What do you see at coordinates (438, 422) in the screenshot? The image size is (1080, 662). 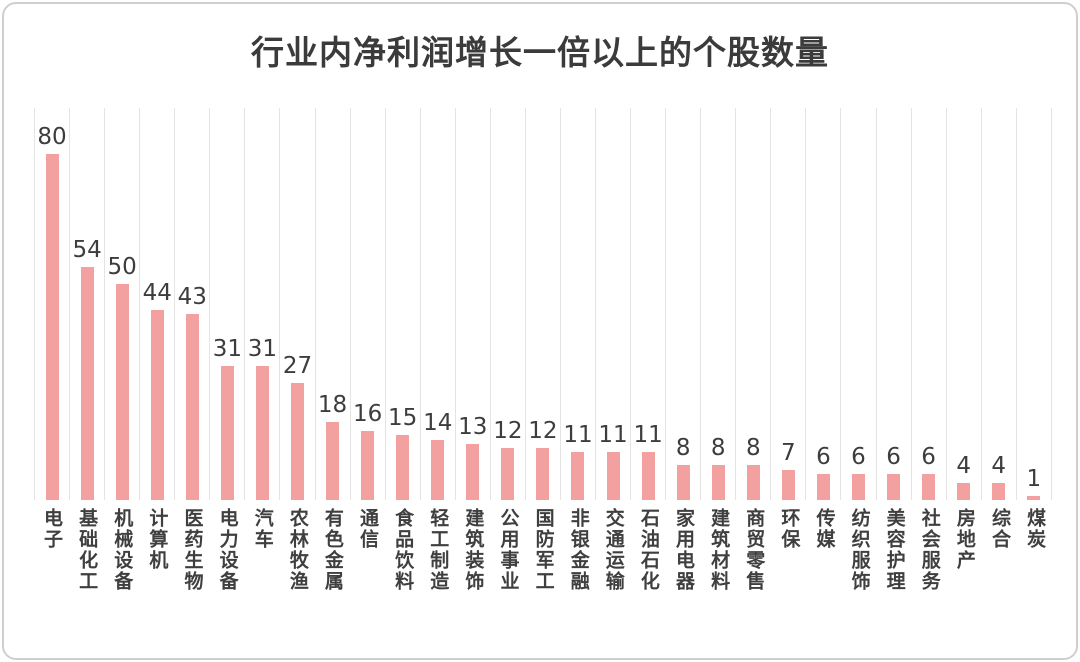 I see `bar-value-label: 14` at bounding box center [438, 422].